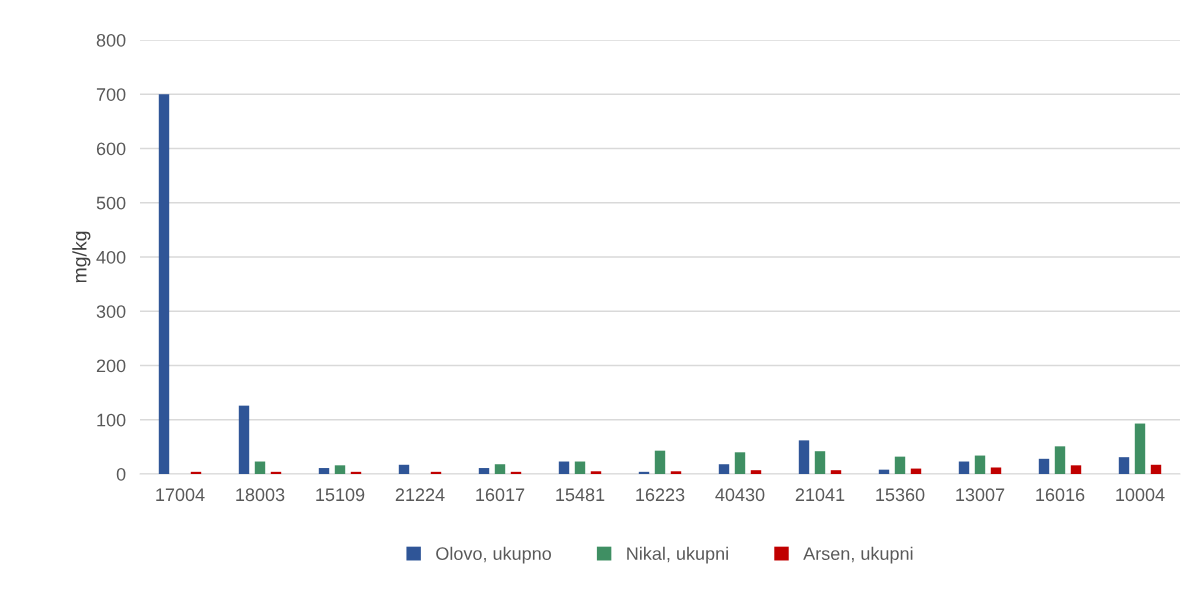  Describe the element at coordinates (677, 555) in the screenshot. I see `legend-label: Nikal, ukupni` at that location.